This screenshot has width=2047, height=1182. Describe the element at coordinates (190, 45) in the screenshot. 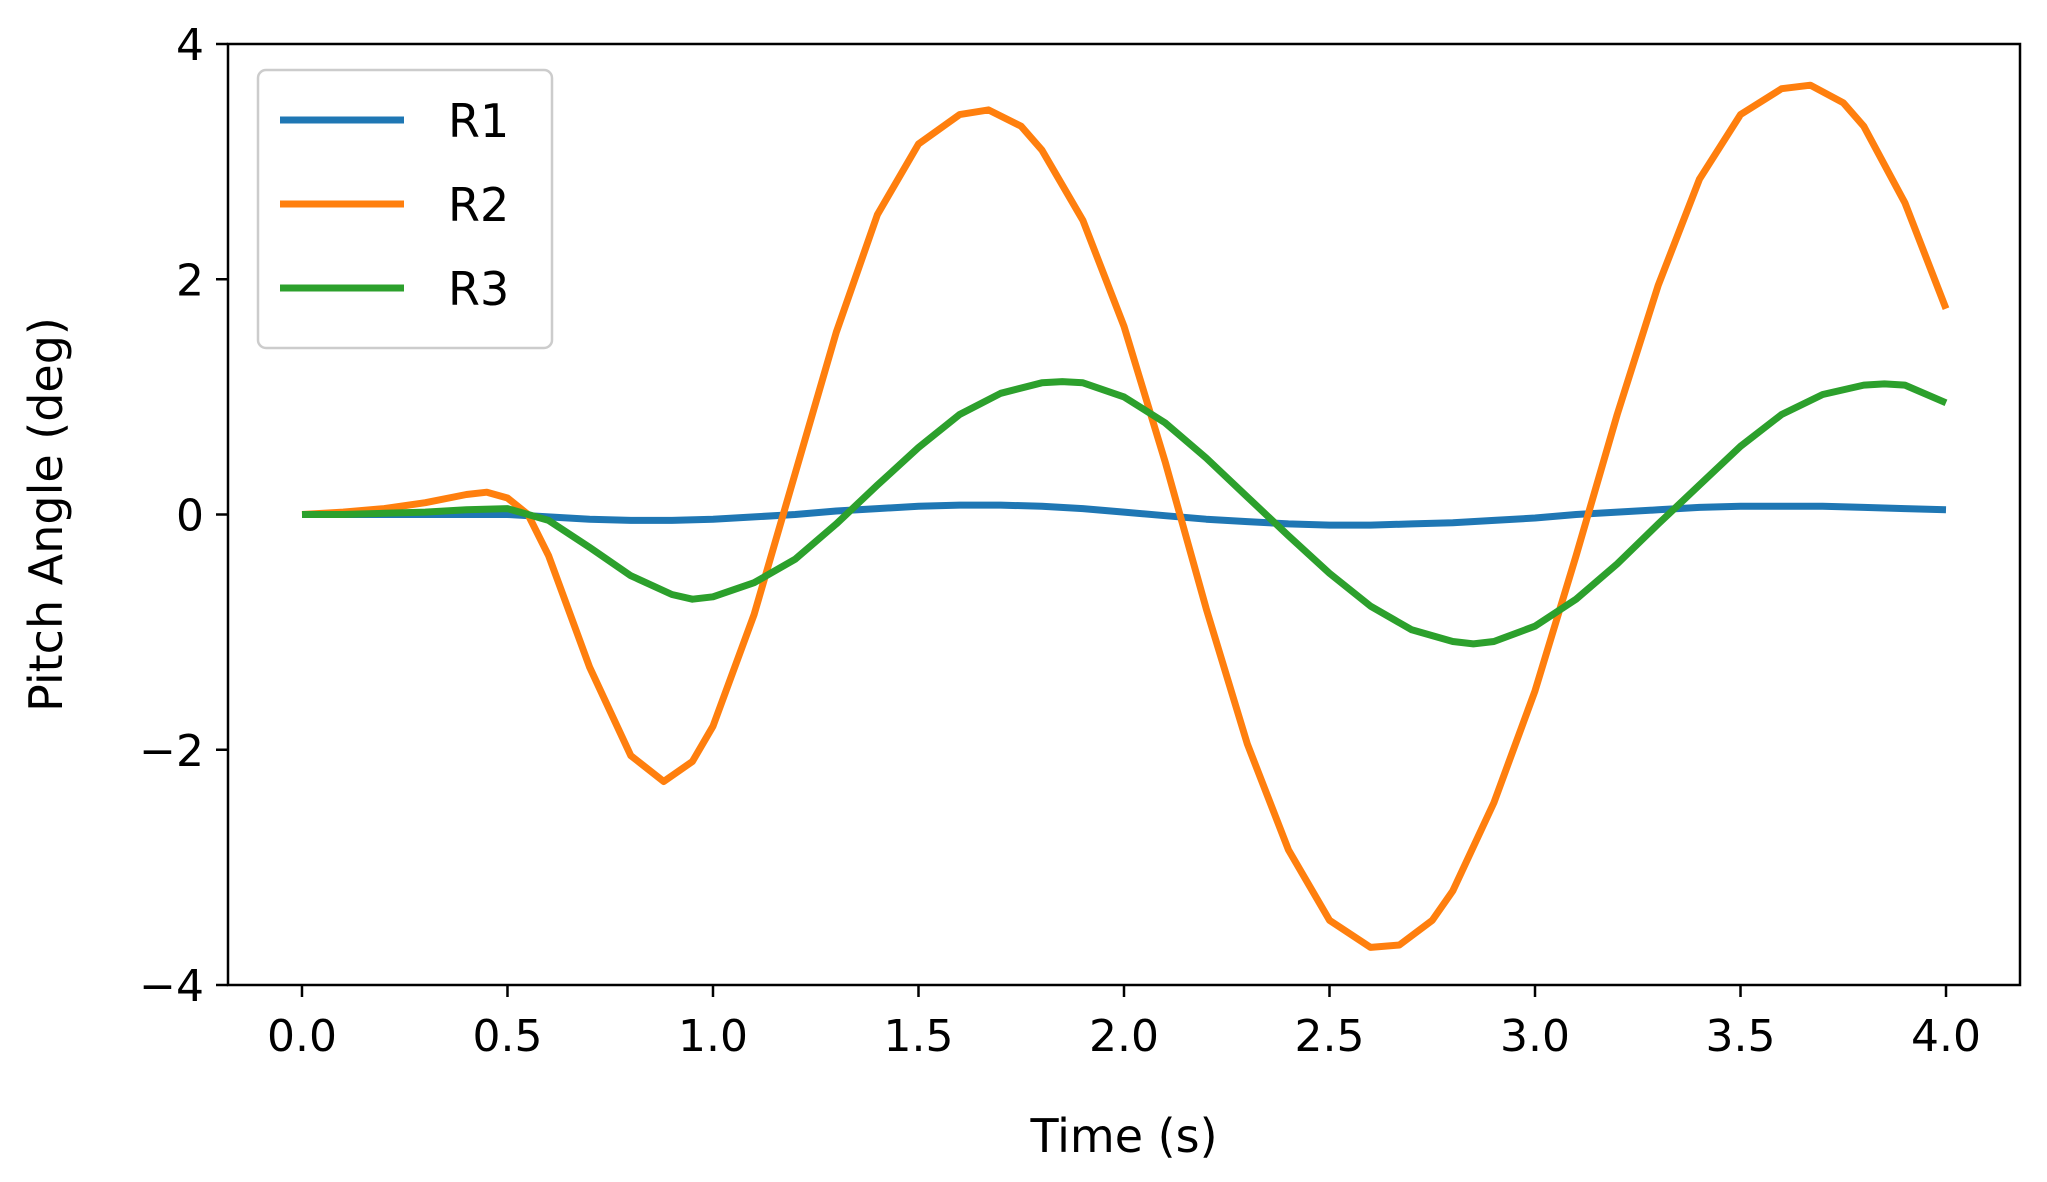

I see `y-tick-label: 4` at that location.